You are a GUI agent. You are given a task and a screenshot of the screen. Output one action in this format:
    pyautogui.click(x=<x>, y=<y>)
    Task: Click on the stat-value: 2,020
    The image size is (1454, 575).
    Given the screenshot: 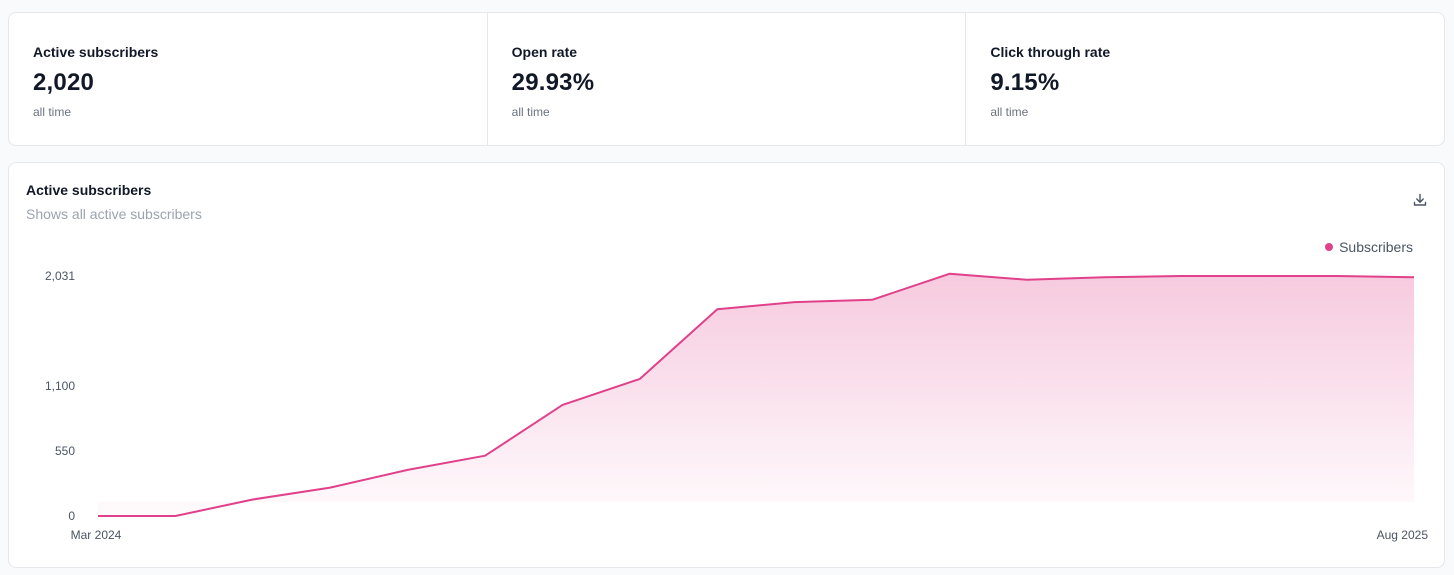 What is the action you would take?
    pyautogui.click(x=64, y=82)
    